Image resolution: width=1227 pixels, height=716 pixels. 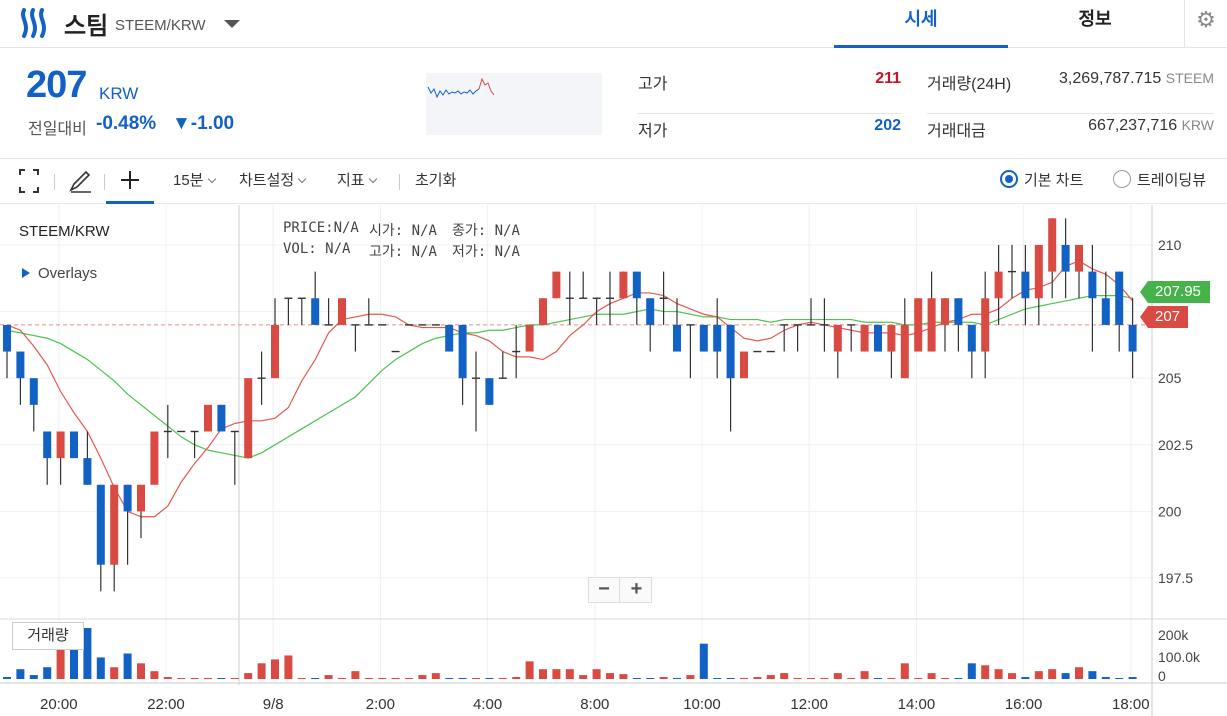 What do you see at coordinates (436, 180) in the screenshot?
I see `reset-button: 초기화` at bounding box center [436, 180].